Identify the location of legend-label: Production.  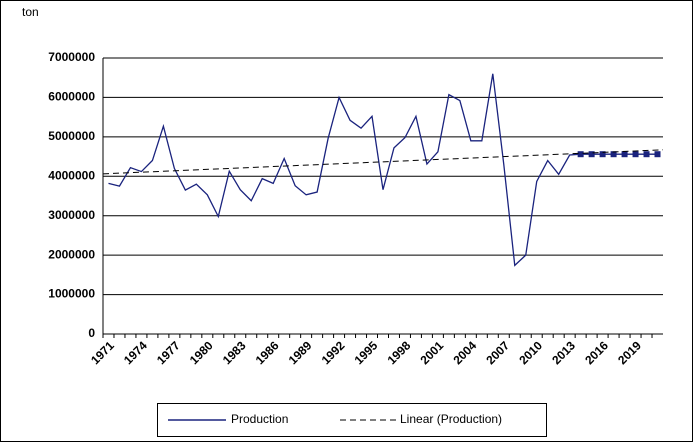
(259, 419).